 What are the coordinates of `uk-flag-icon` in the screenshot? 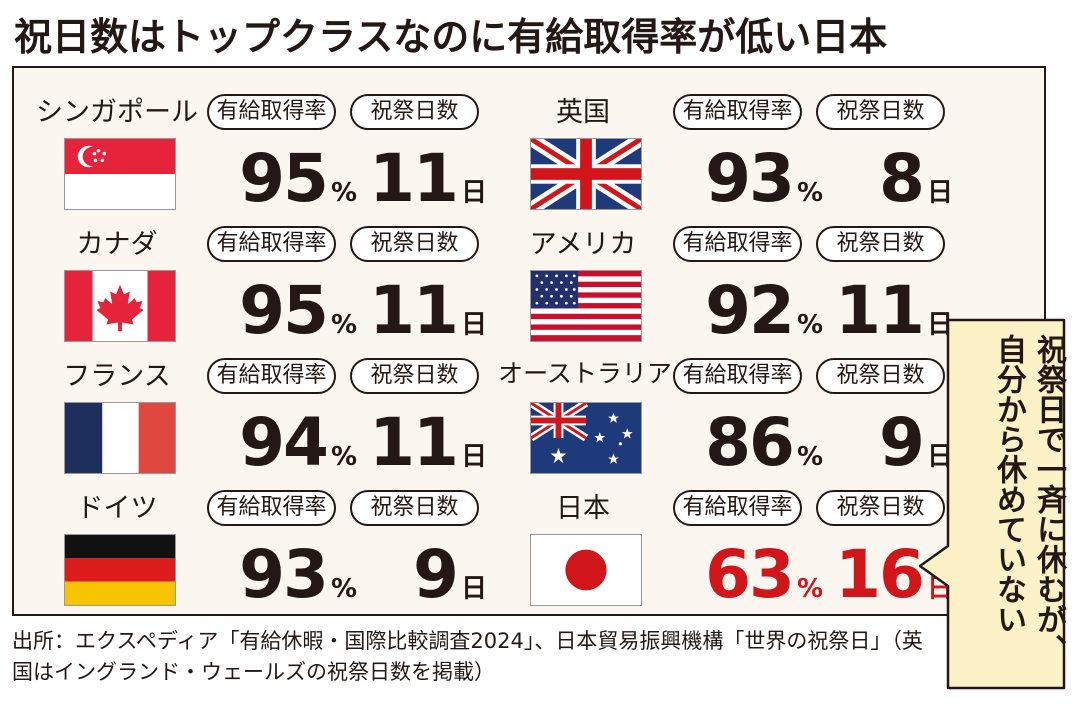 It's located at (586, 174).